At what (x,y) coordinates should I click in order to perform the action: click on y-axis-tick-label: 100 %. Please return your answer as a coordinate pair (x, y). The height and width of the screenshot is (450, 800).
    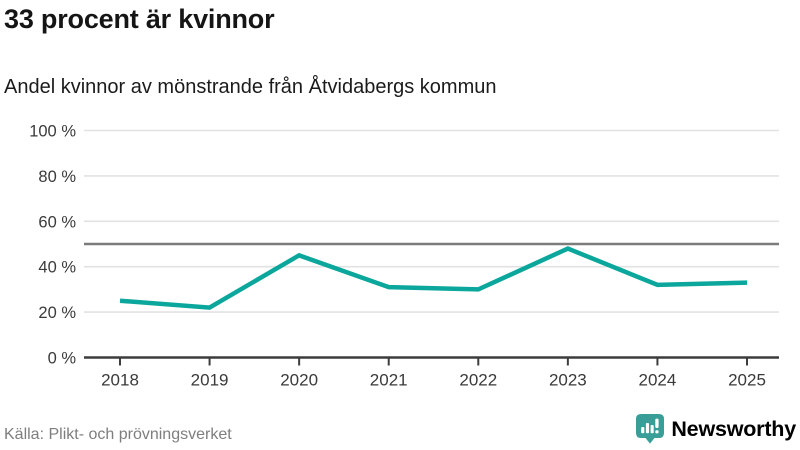
    Looking at the image, I should click on (52, 132).